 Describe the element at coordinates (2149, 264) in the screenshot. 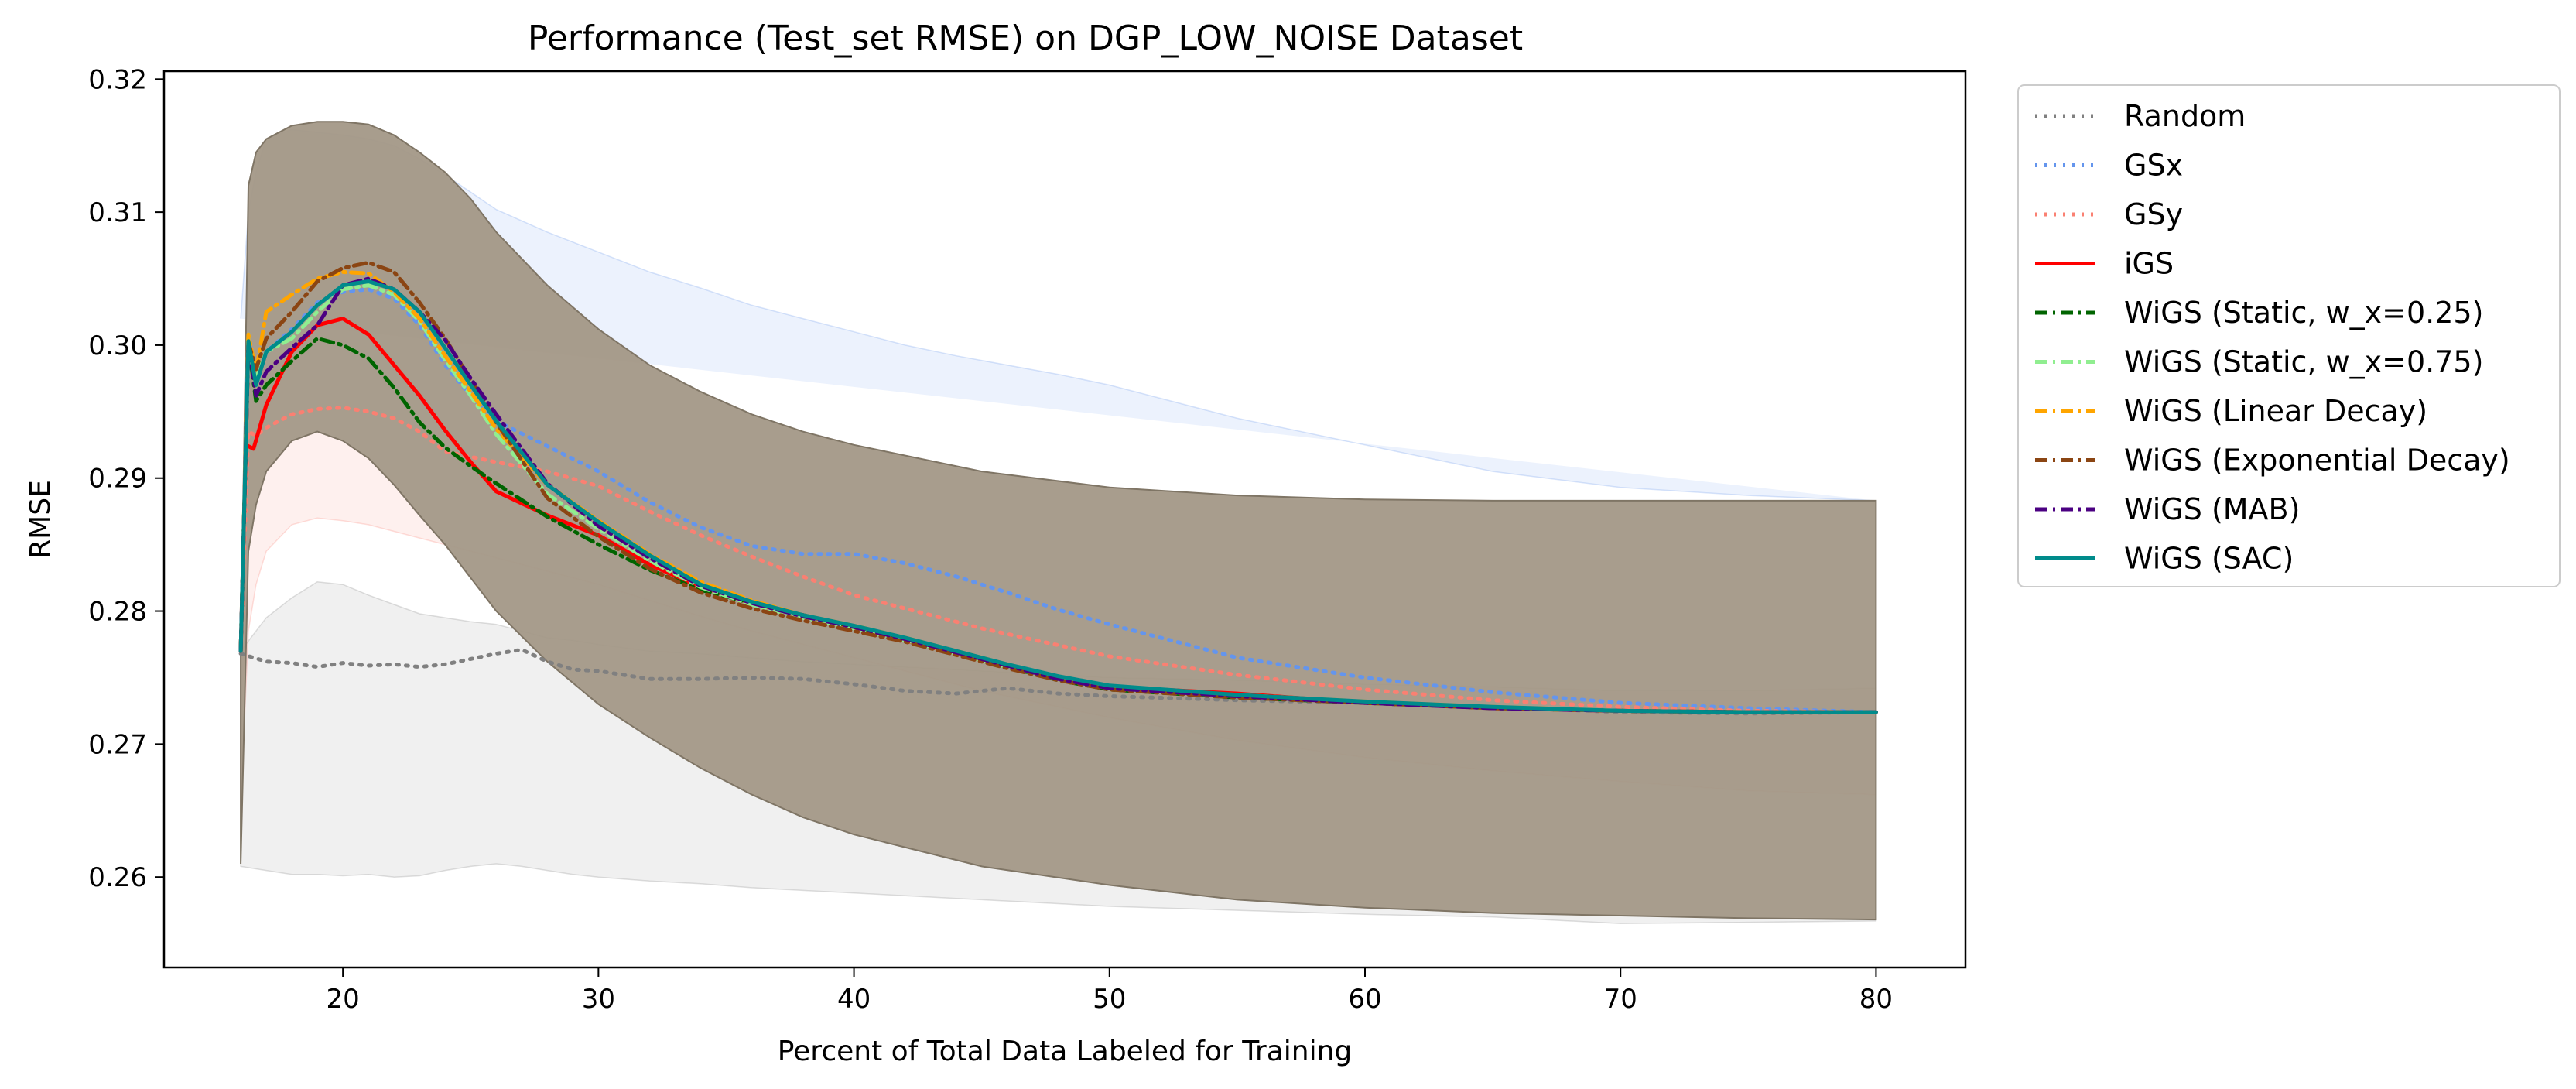

I see `legend-label-igs: iGS` at that location.